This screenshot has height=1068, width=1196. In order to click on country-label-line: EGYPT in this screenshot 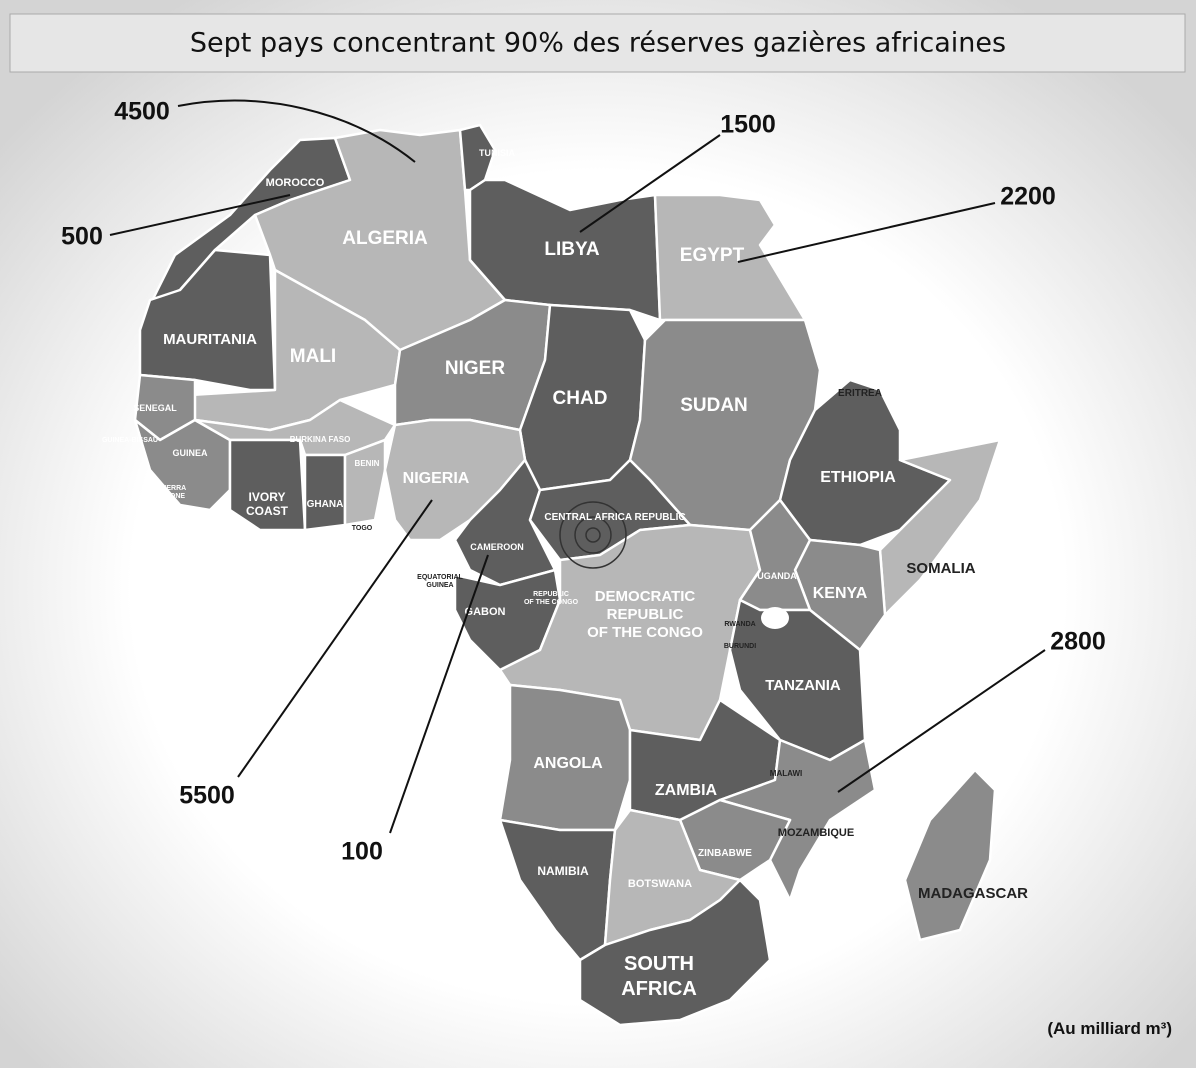, I will do `click(712, 255)`.